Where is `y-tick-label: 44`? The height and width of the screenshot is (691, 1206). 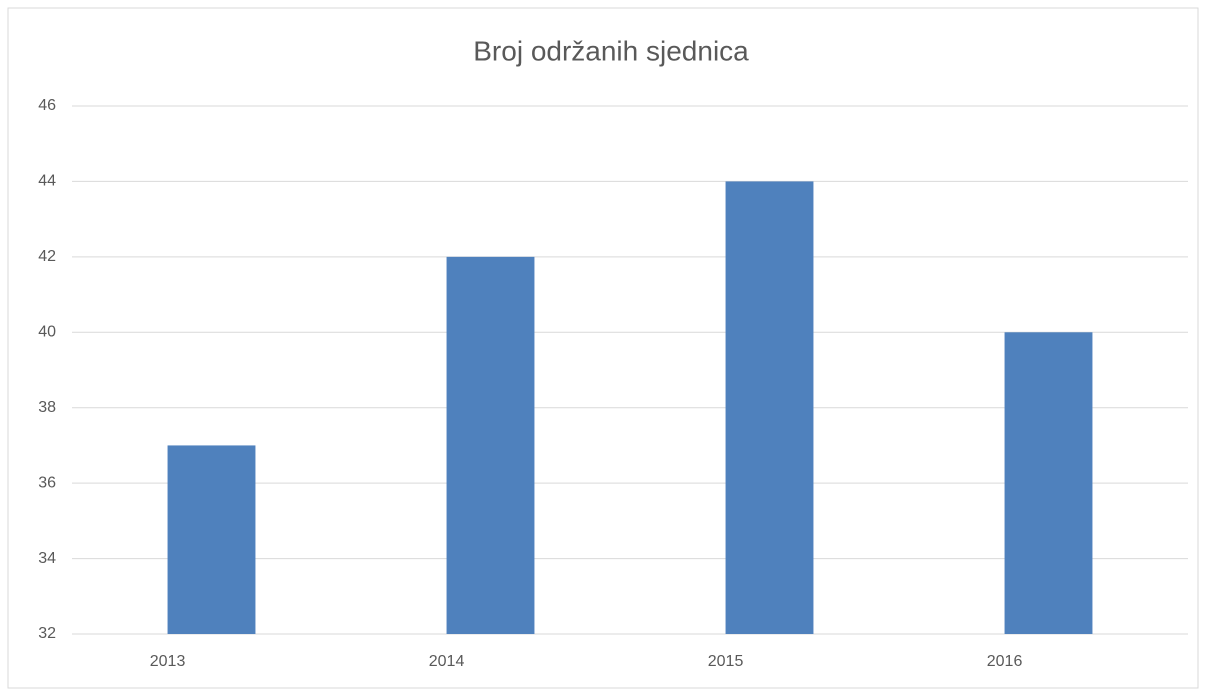 y-tick-label: 44 is located at coordinates (47, 181).